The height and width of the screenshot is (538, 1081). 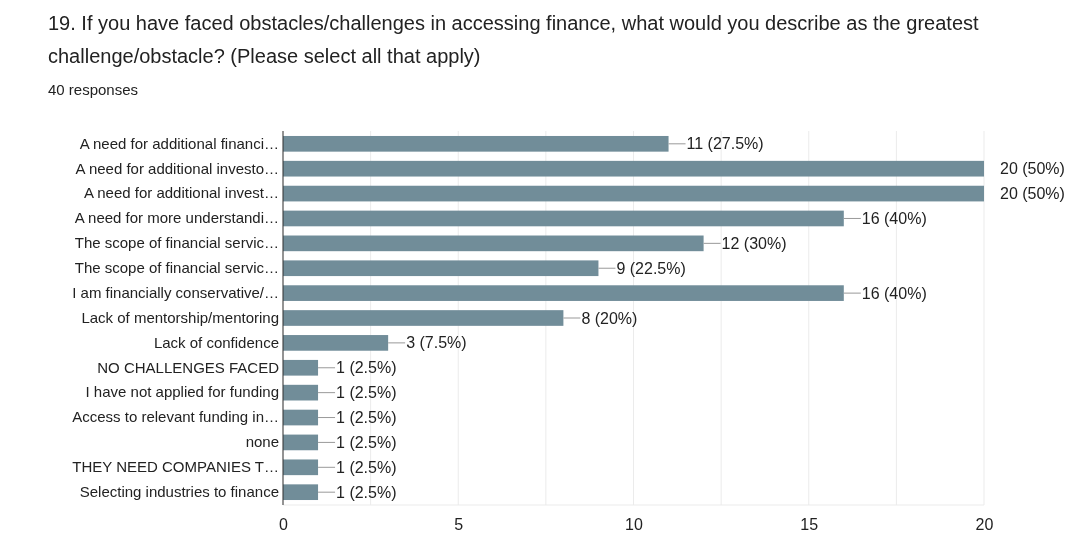 What do you see at coordinates (754, 243) in the screenshot?
I see `data-label: 12 (30%)` at bounding box center [754, 243].